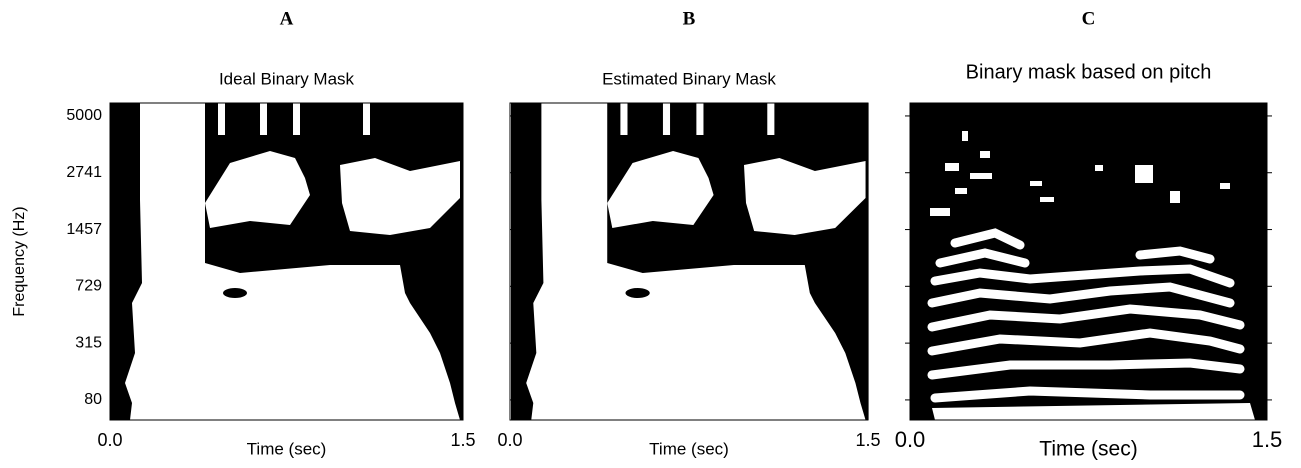  Describe the element at coordinates (1089, 72) in the screenshot. I see `panel-title: Binary mask based on pitch` at that location.